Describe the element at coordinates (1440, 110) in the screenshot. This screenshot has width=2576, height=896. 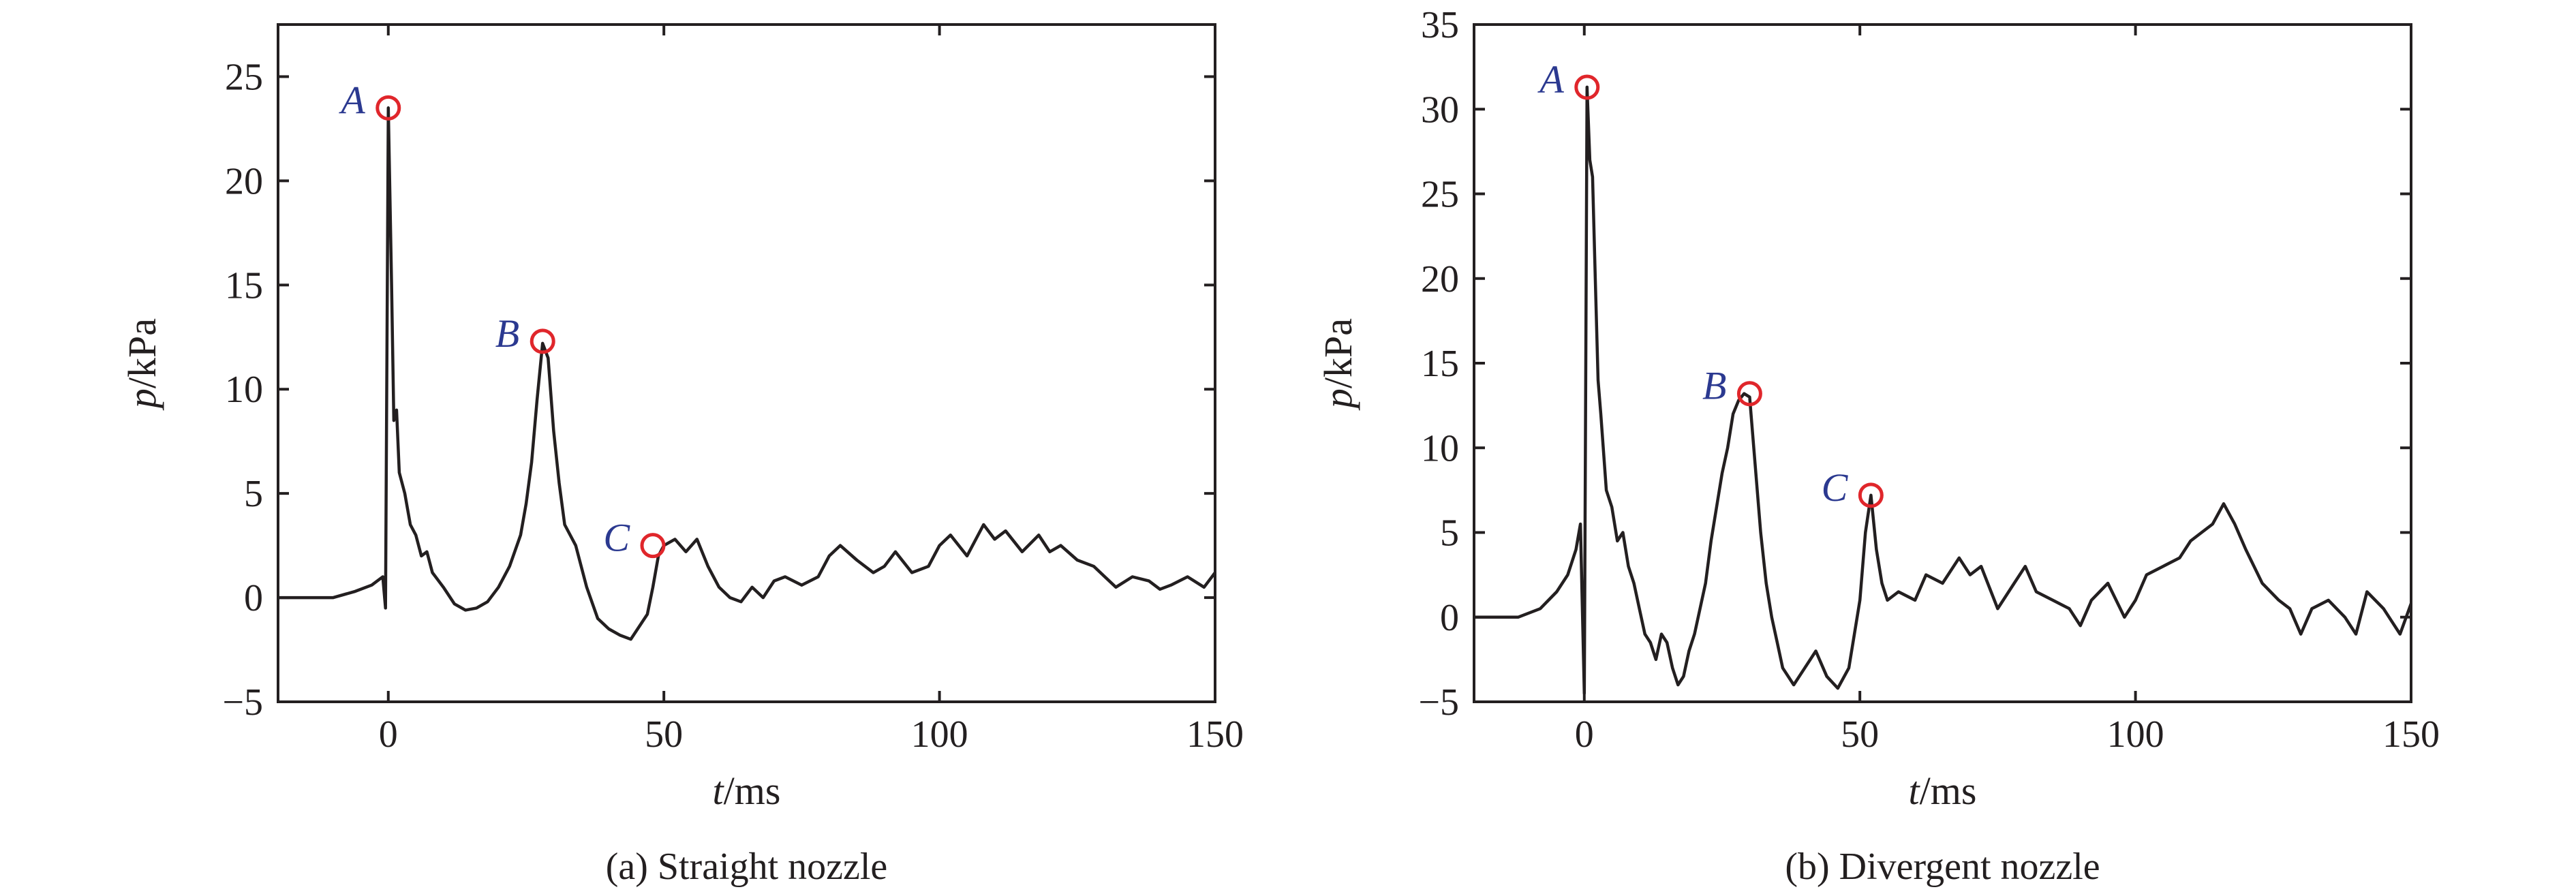
I see `y-tick-label: 30` at that location.